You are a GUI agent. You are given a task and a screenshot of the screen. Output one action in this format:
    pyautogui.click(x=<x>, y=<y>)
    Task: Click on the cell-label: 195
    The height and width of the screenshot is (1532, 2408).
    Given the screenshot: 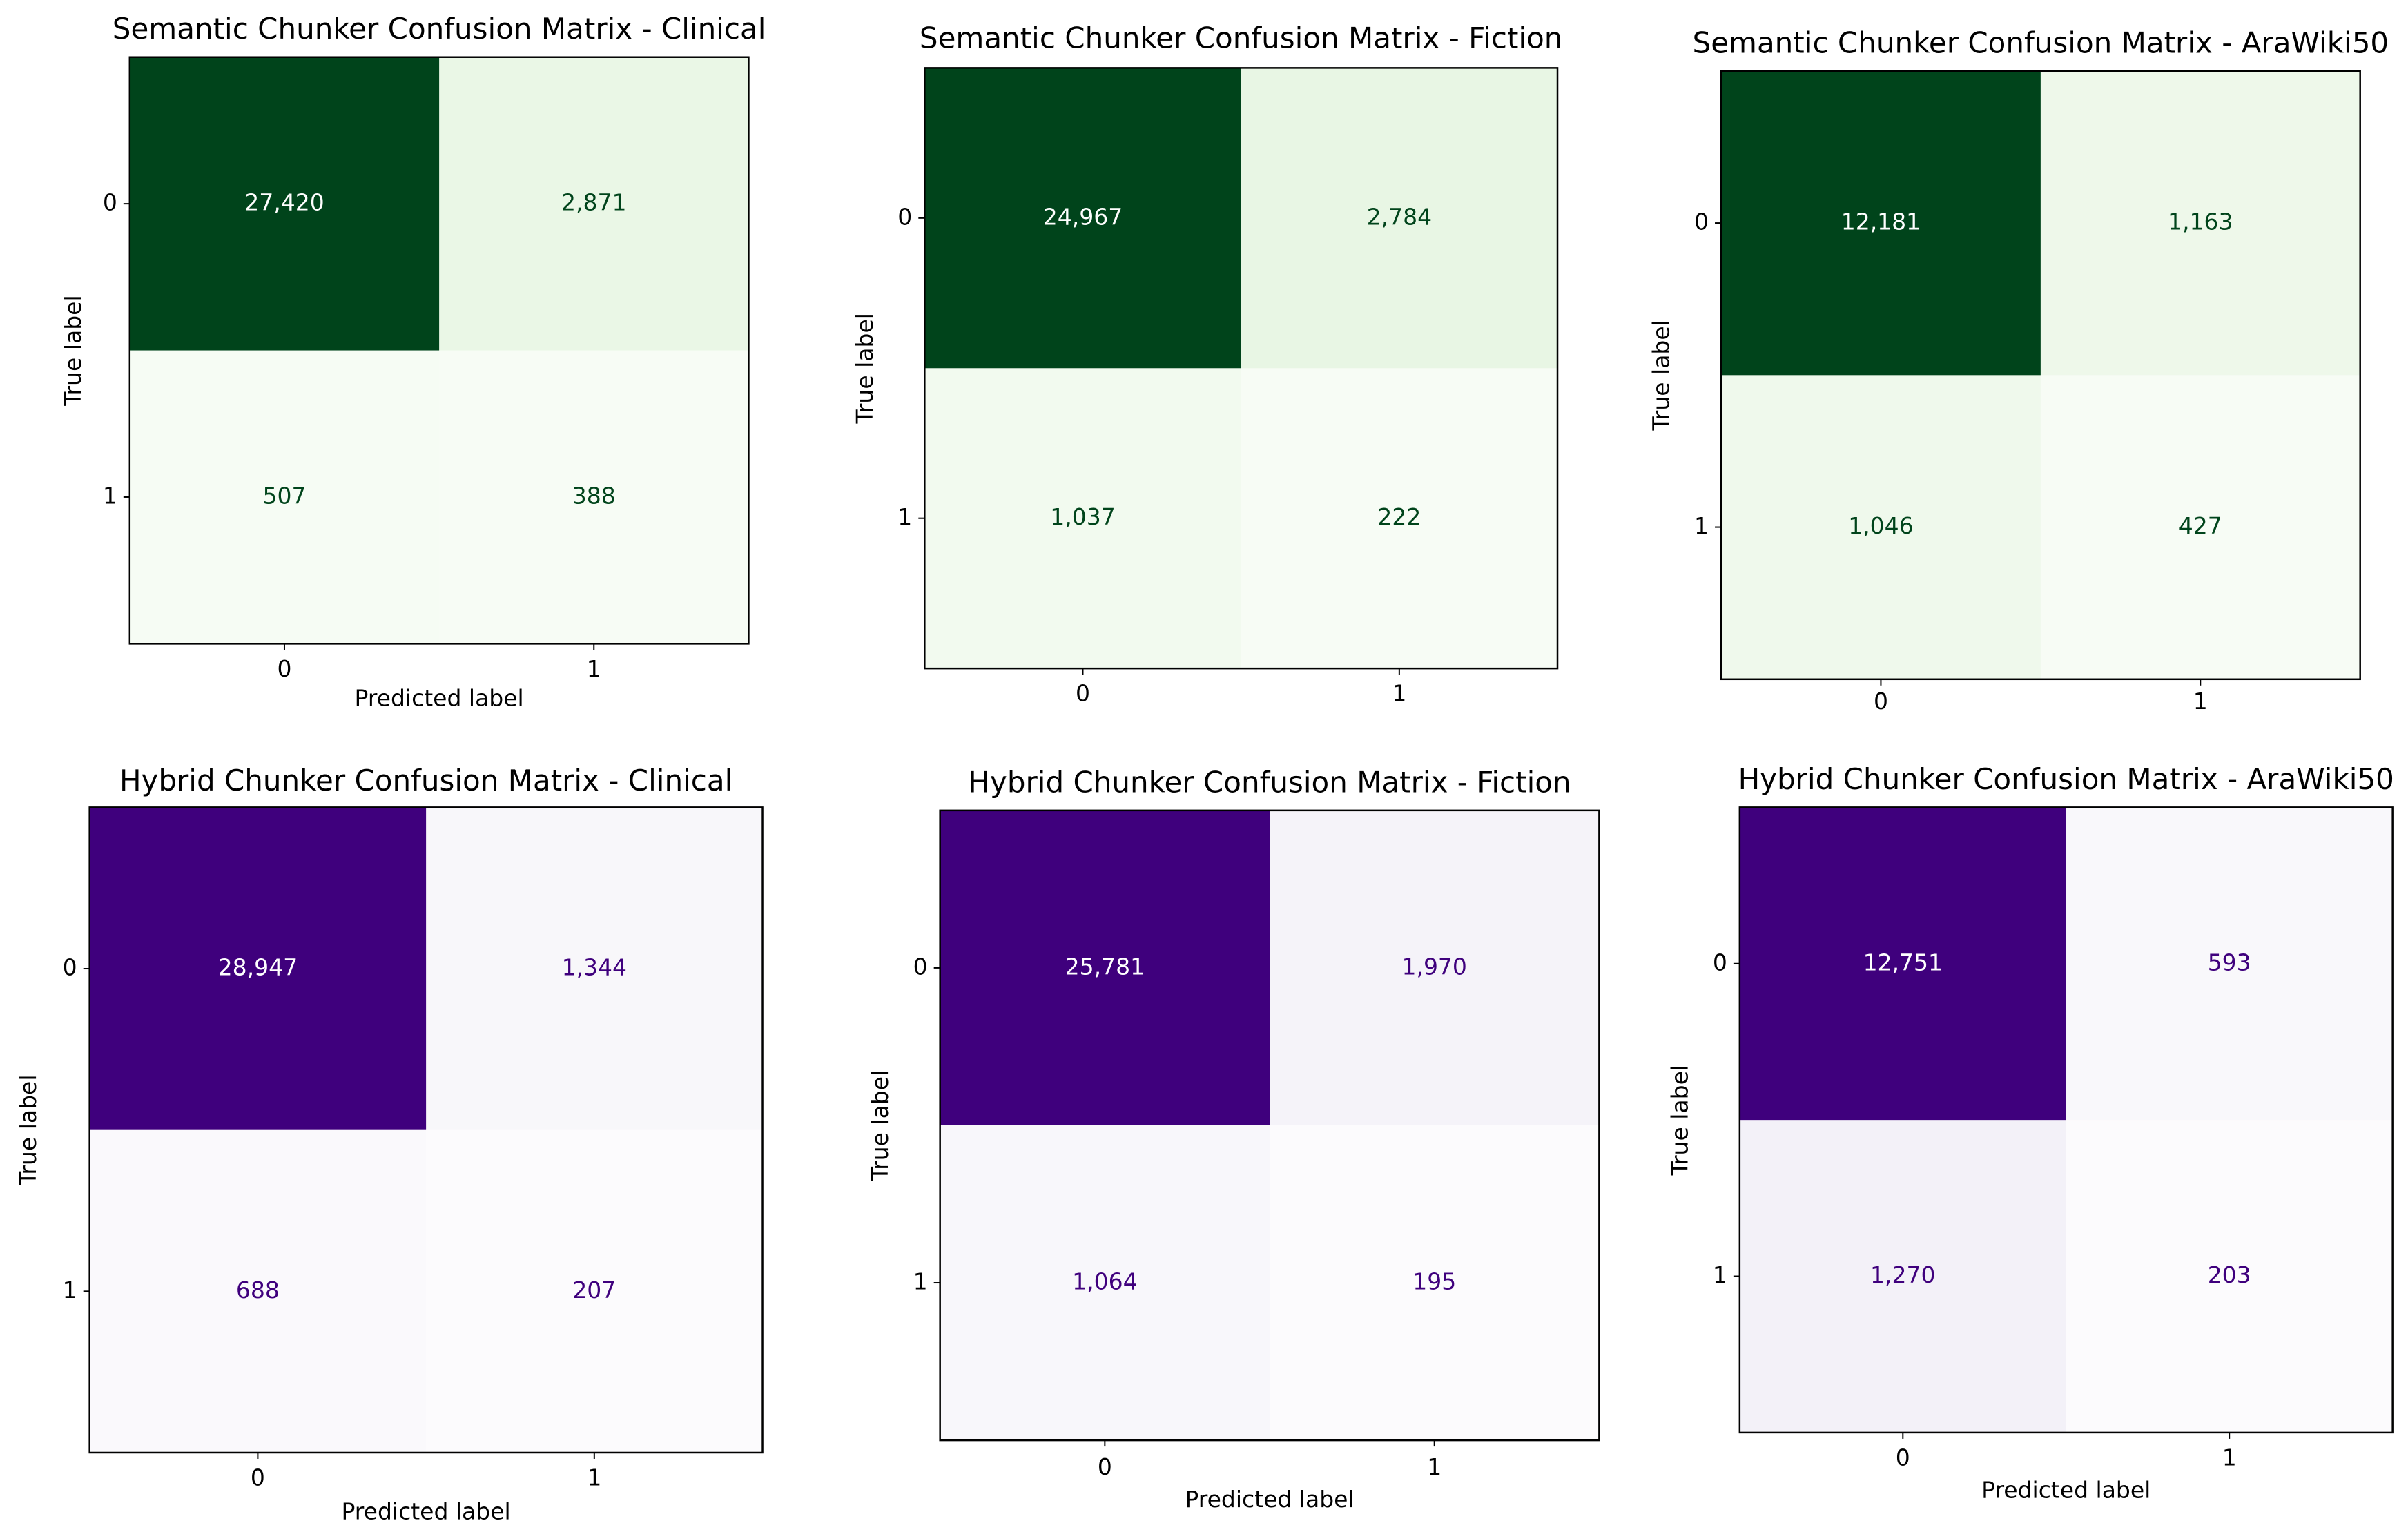 What is the action you would take?
    pyautogui.click(x=1434, y=1281)
    